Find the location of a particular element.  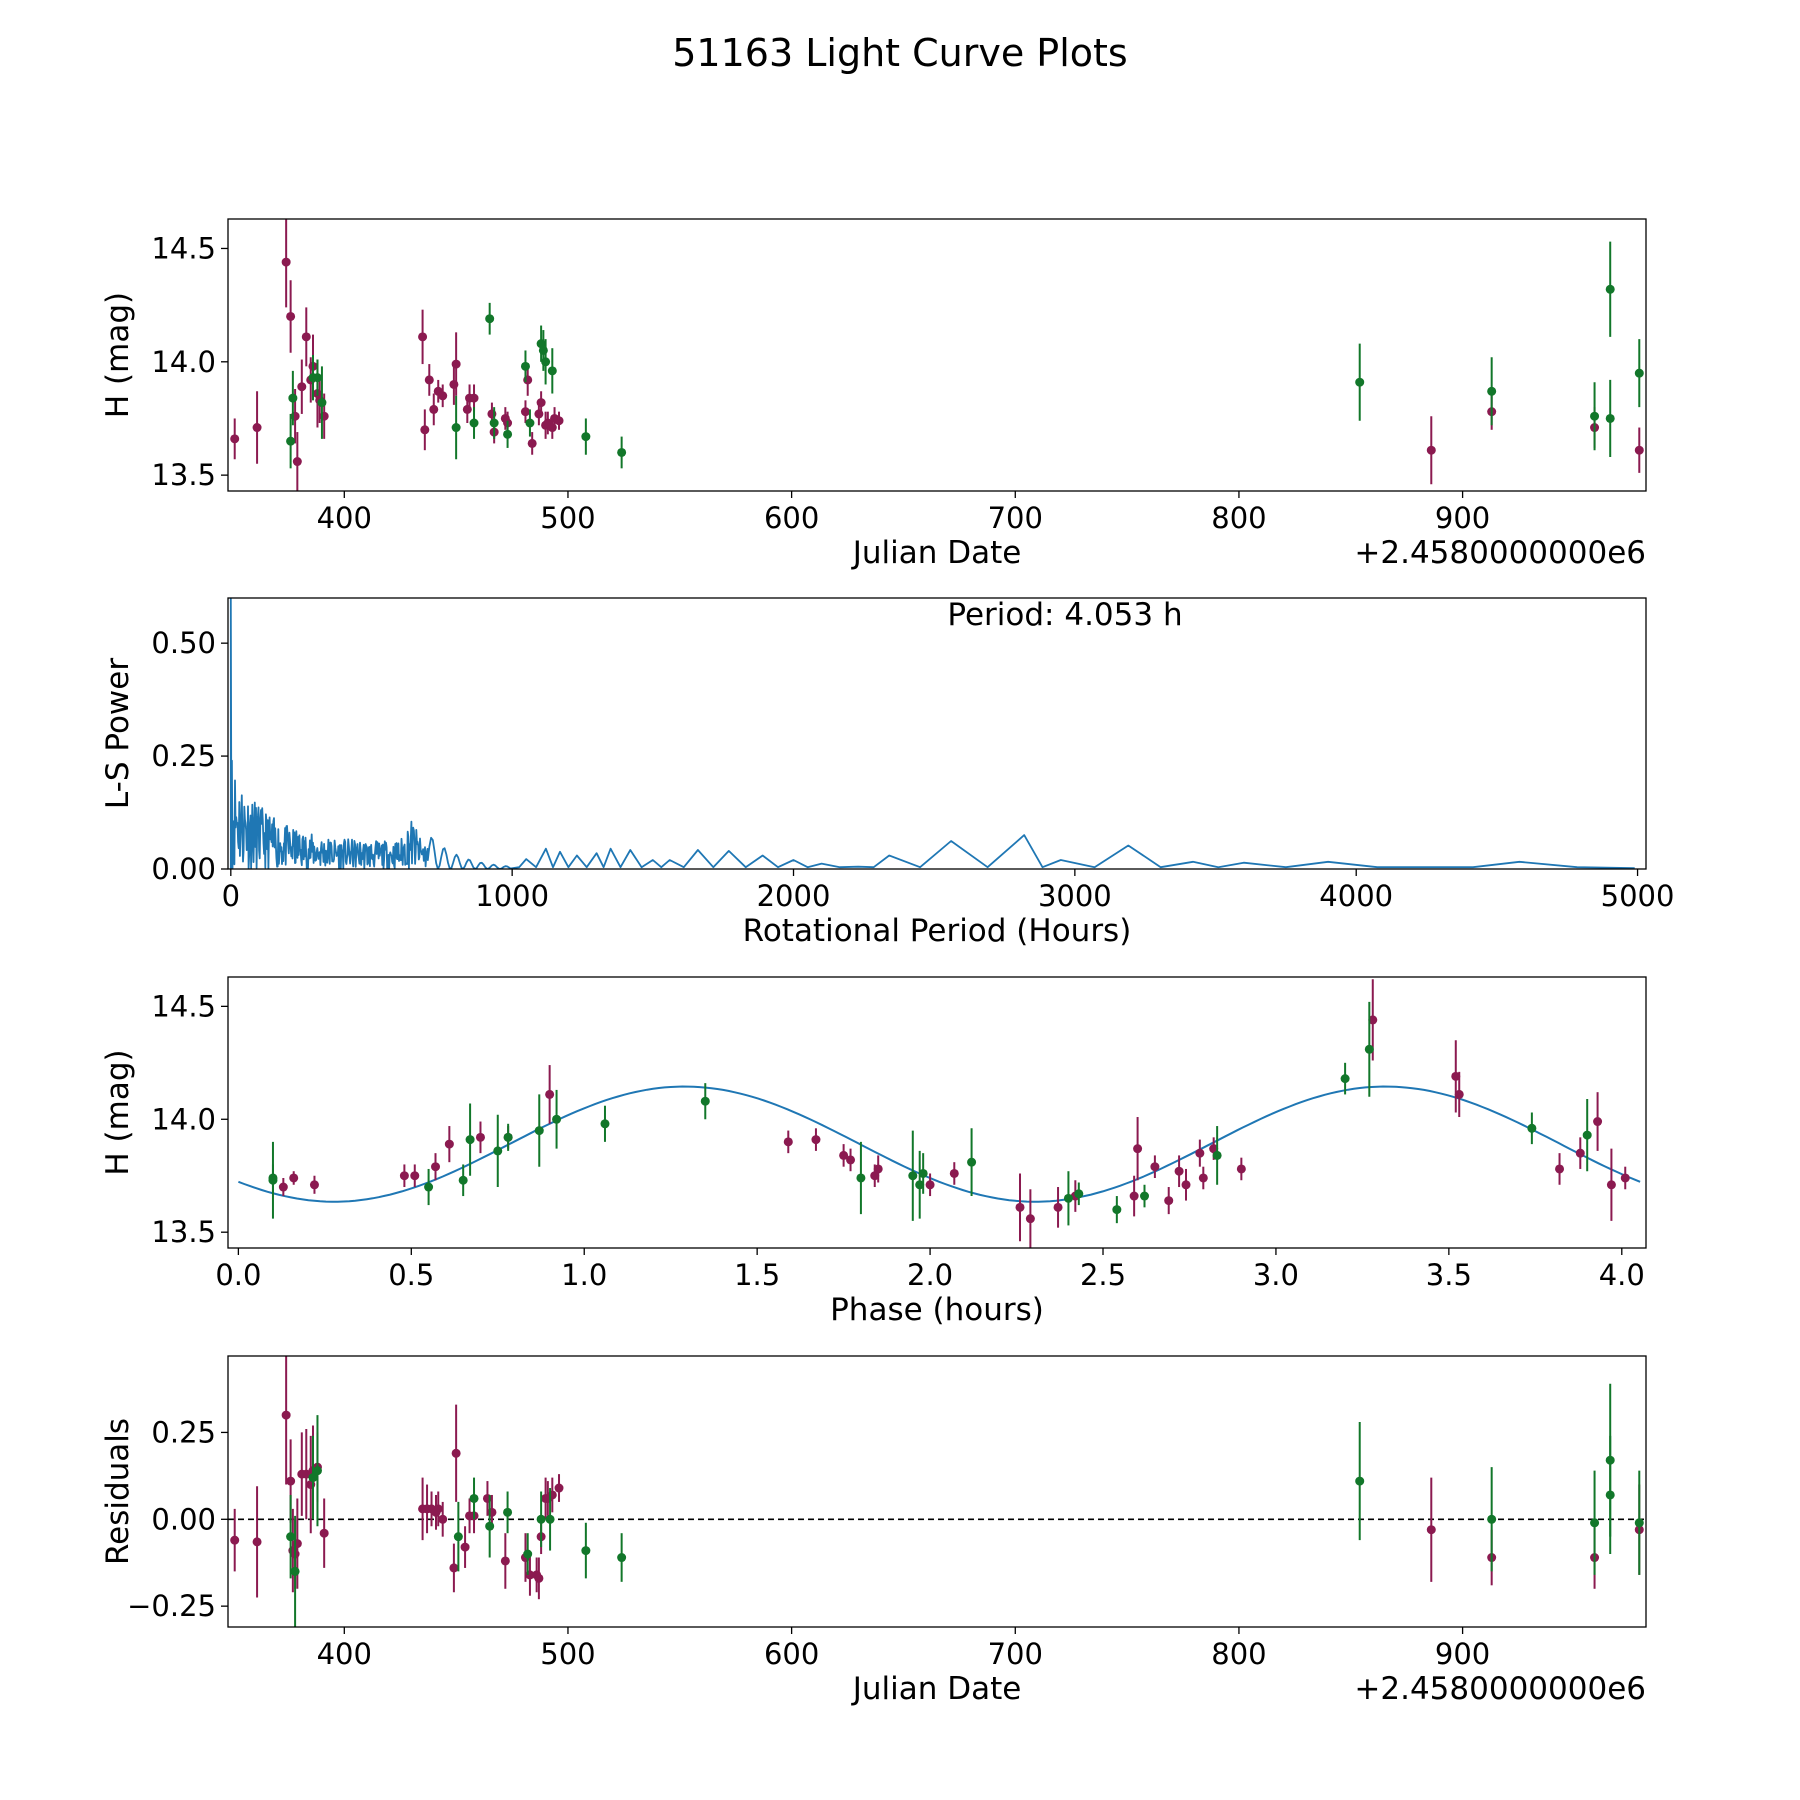

y-tick-label: 13.5 is located at coordinates (183, 1232).